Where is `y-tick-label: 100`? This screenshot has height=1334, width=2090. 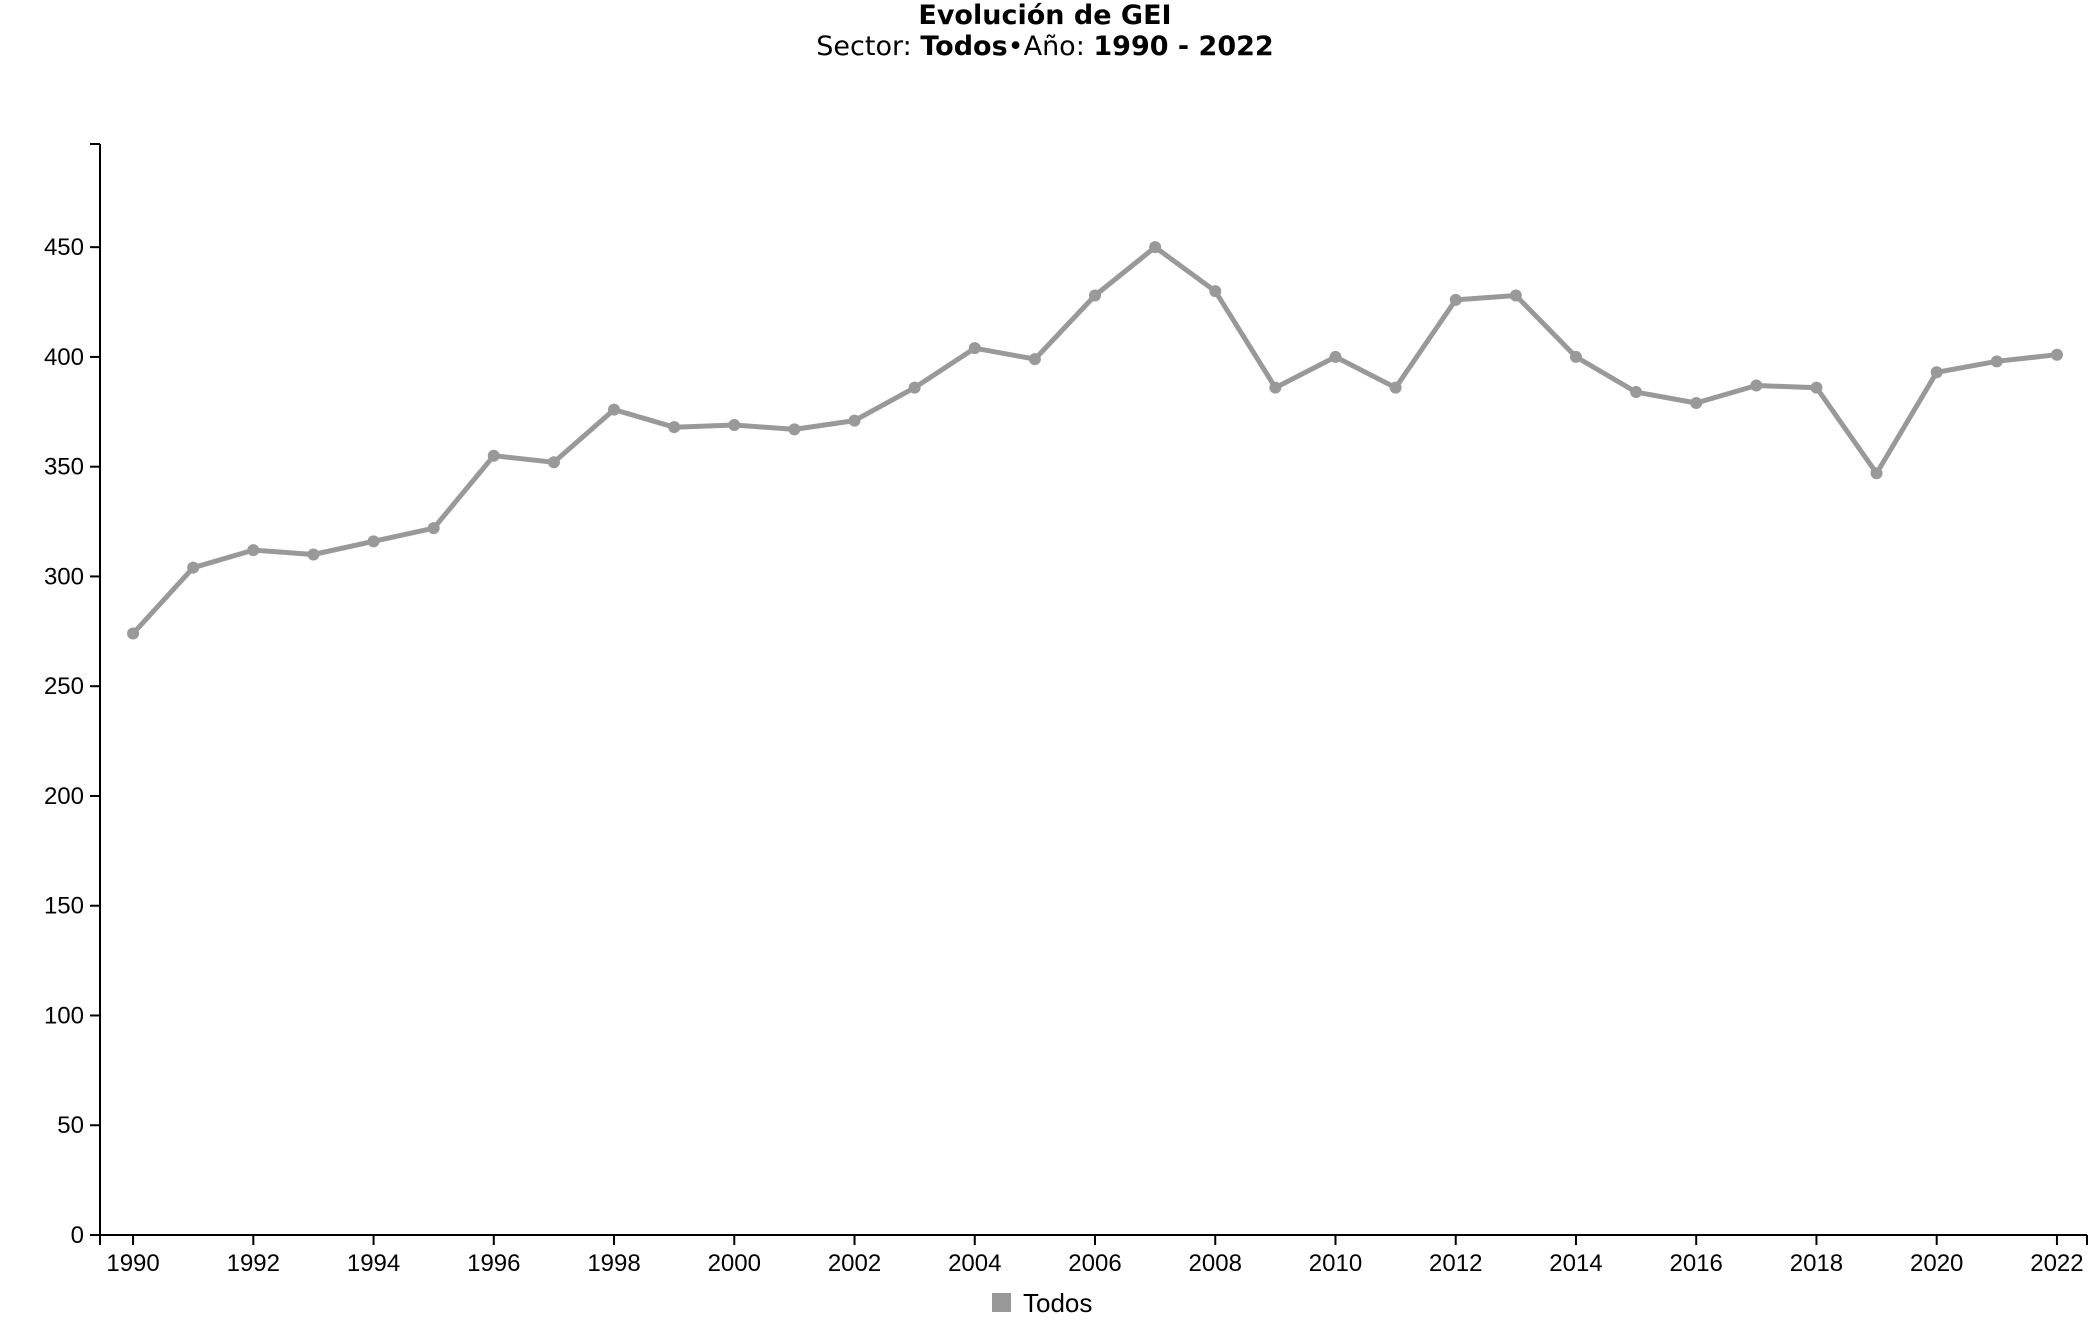
y-tick-label: 100 is located at coordinates (64, 1015).